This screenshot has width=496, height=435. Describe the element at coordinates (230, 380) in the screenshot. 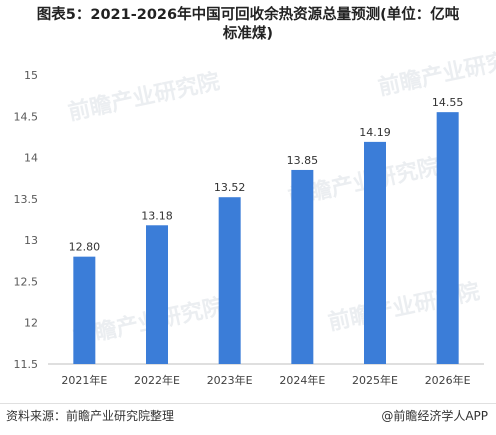

I see `x-tick-label: 2023年E` at that location.